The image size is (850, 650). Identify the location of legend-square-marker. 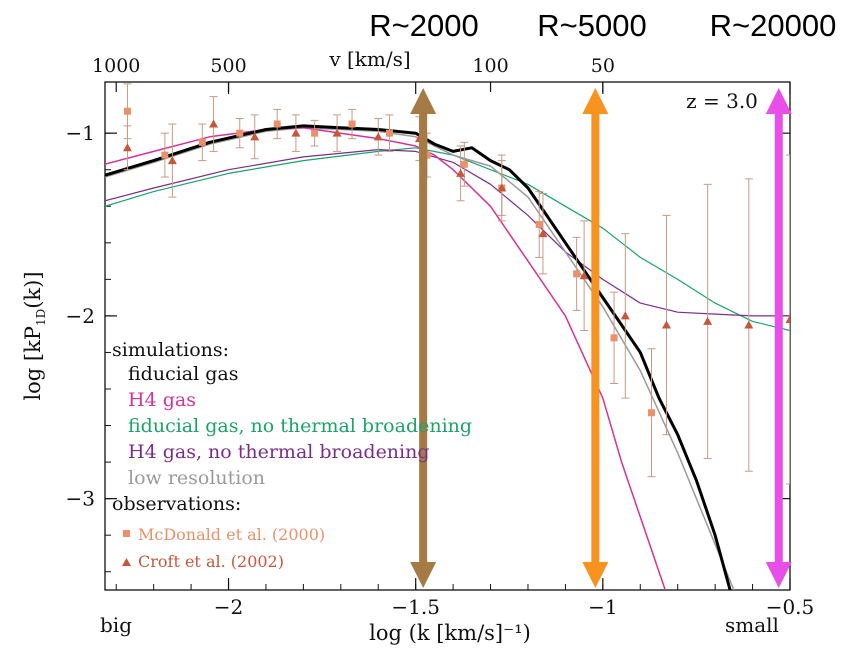
(126, 533).